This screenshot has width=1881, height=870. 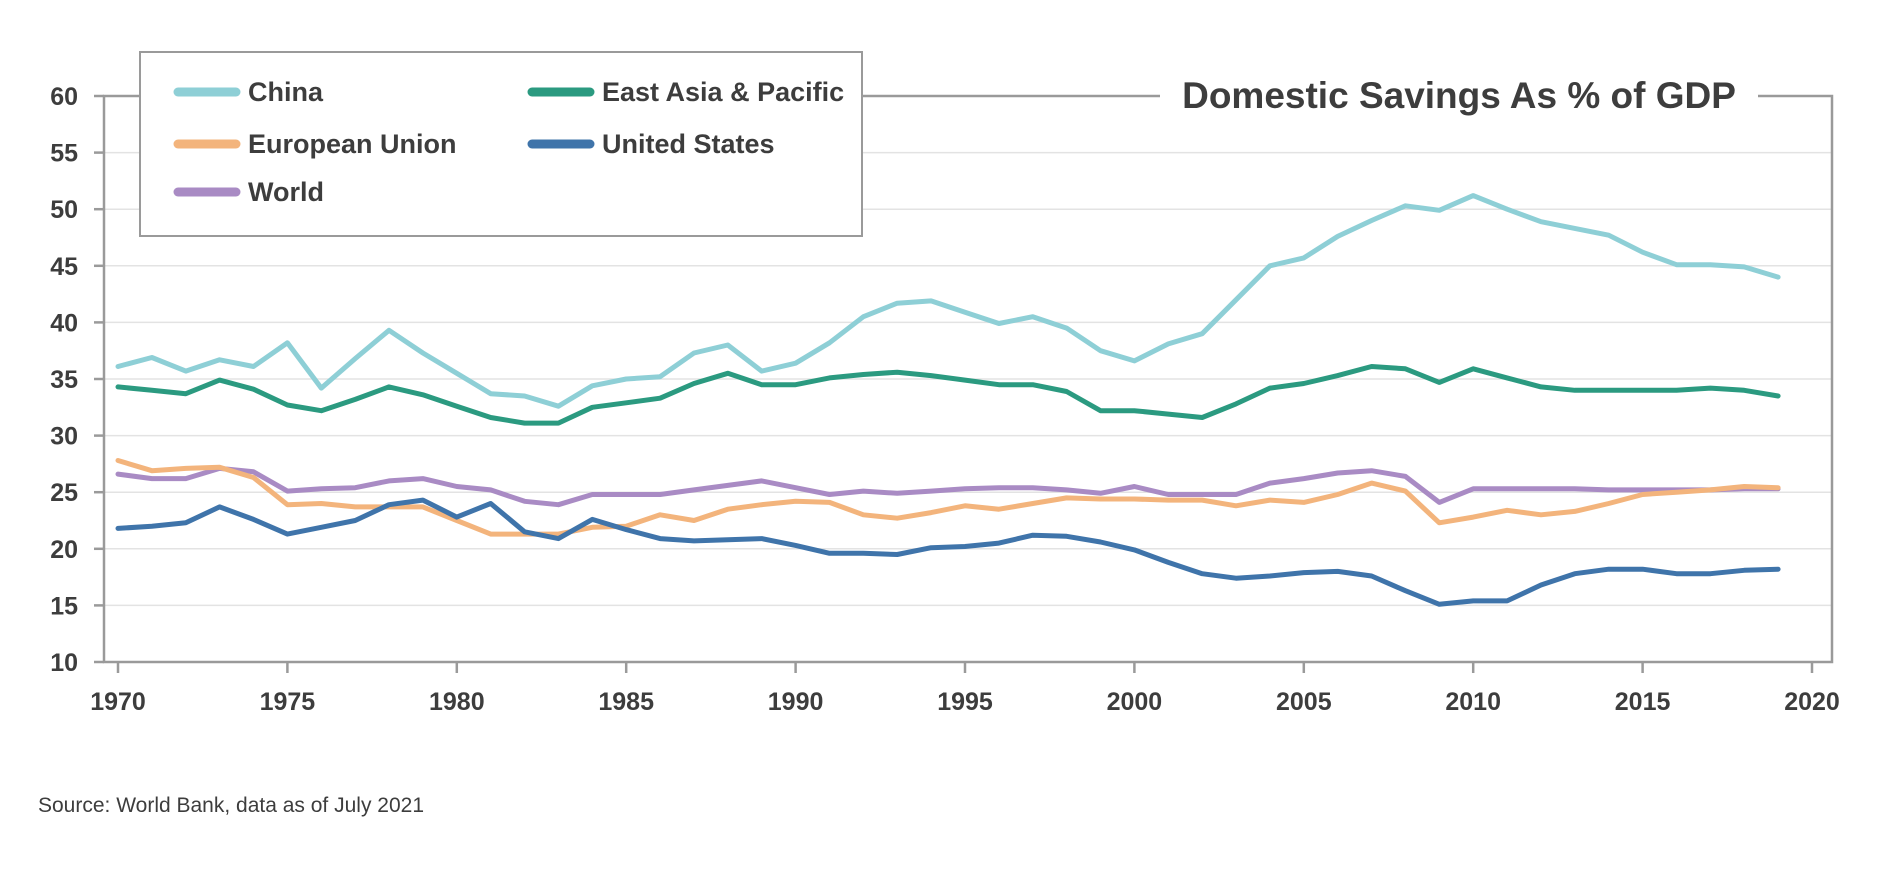 What do you see at coordinates (948, 552) in the screenshot?
I see `series-line-united-states` at bounding box center [948, 552].